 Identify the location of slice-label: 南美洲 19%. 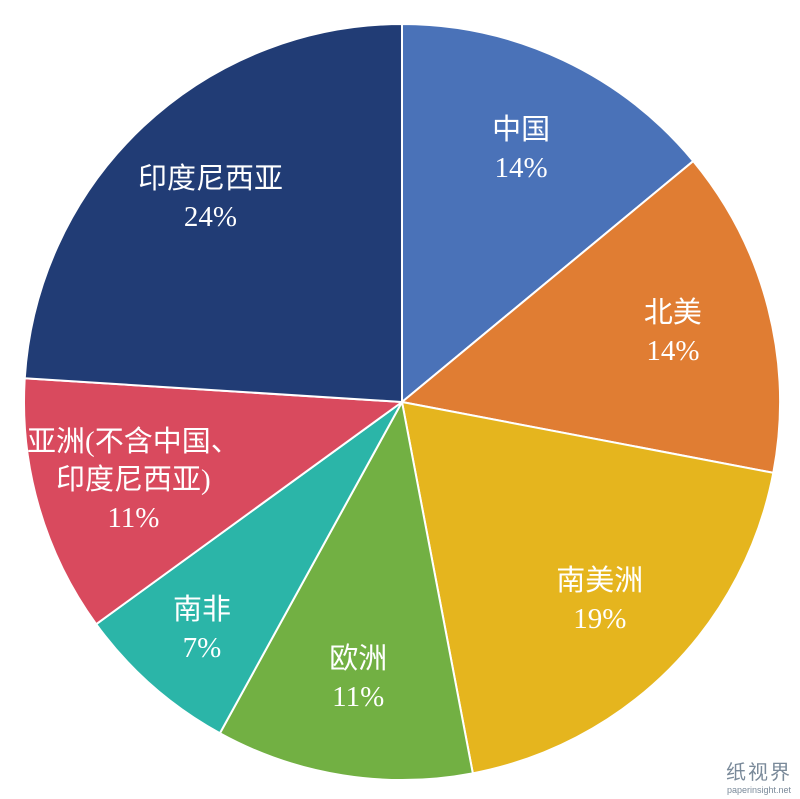
(599, 600).